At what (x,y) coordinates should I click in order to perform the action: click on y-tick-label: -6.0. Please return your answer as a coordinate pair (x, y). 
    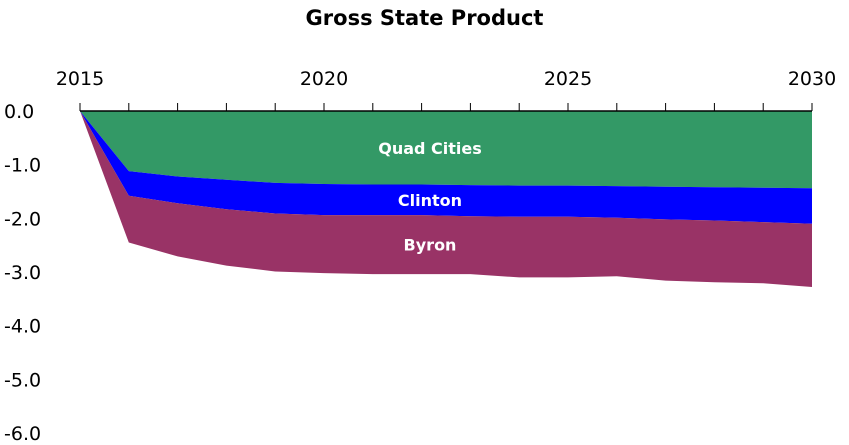
    Looking at the image, I should click on (22, 434).